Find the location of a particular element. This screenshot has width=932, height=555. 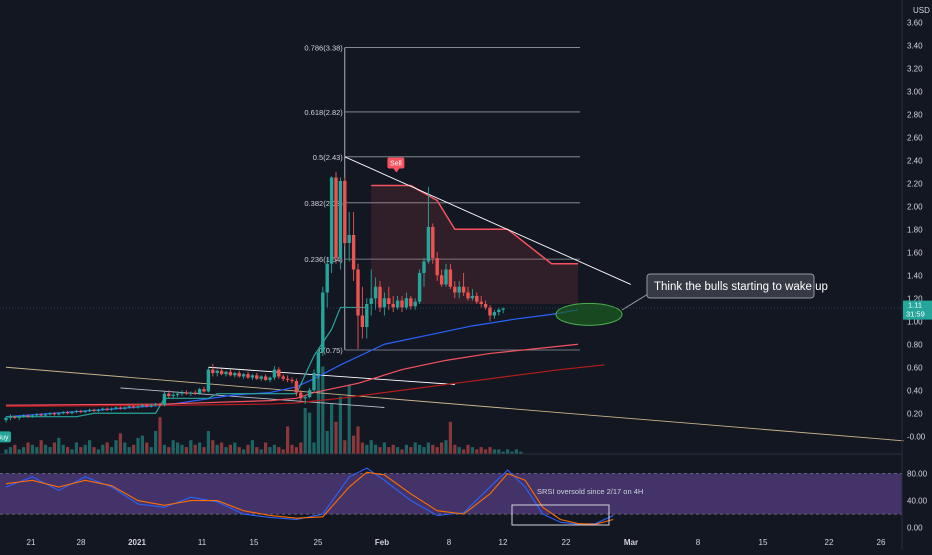

price-tick-label: -0.00 is located at coordinates (916, 436).